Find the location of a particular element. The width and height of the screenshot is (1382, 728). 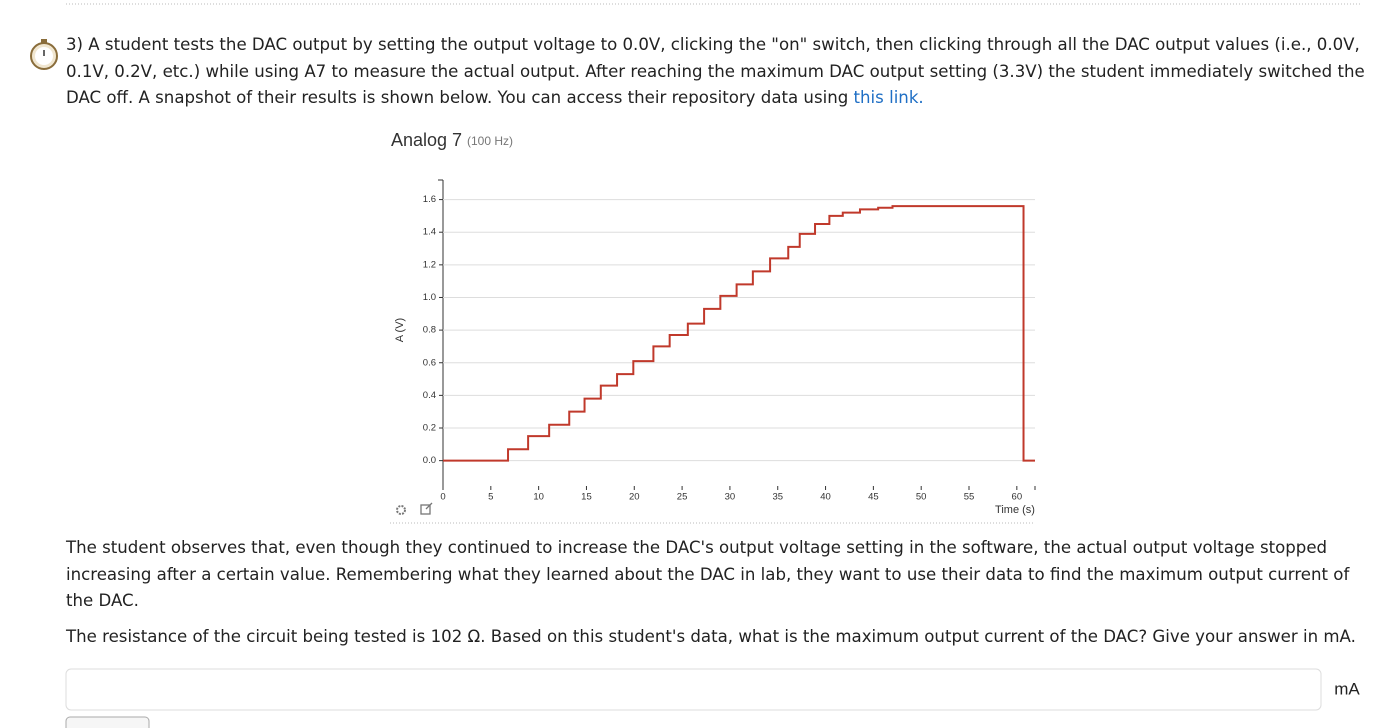

x-tick-label: 30 is located at coordinates (730, 497).